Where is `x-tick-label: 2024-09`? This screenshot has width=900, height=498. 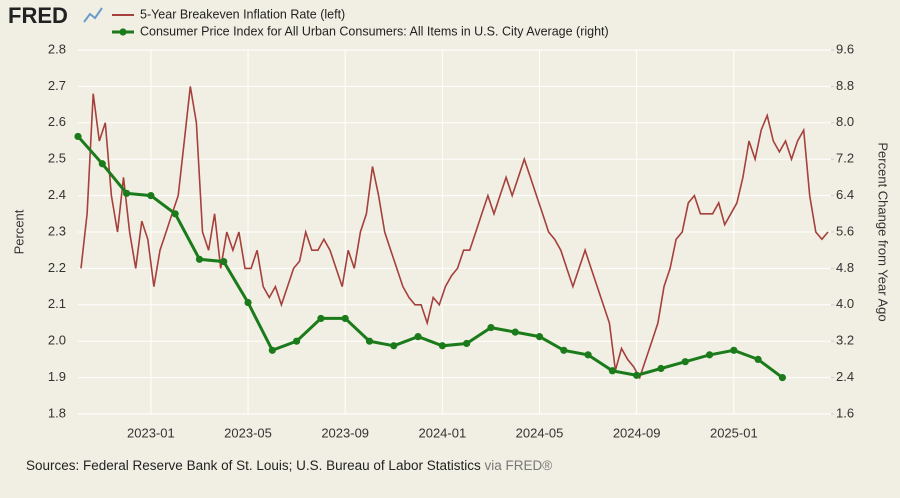 x-tick-label: 2024-09 is located at coordinates (637, 432).